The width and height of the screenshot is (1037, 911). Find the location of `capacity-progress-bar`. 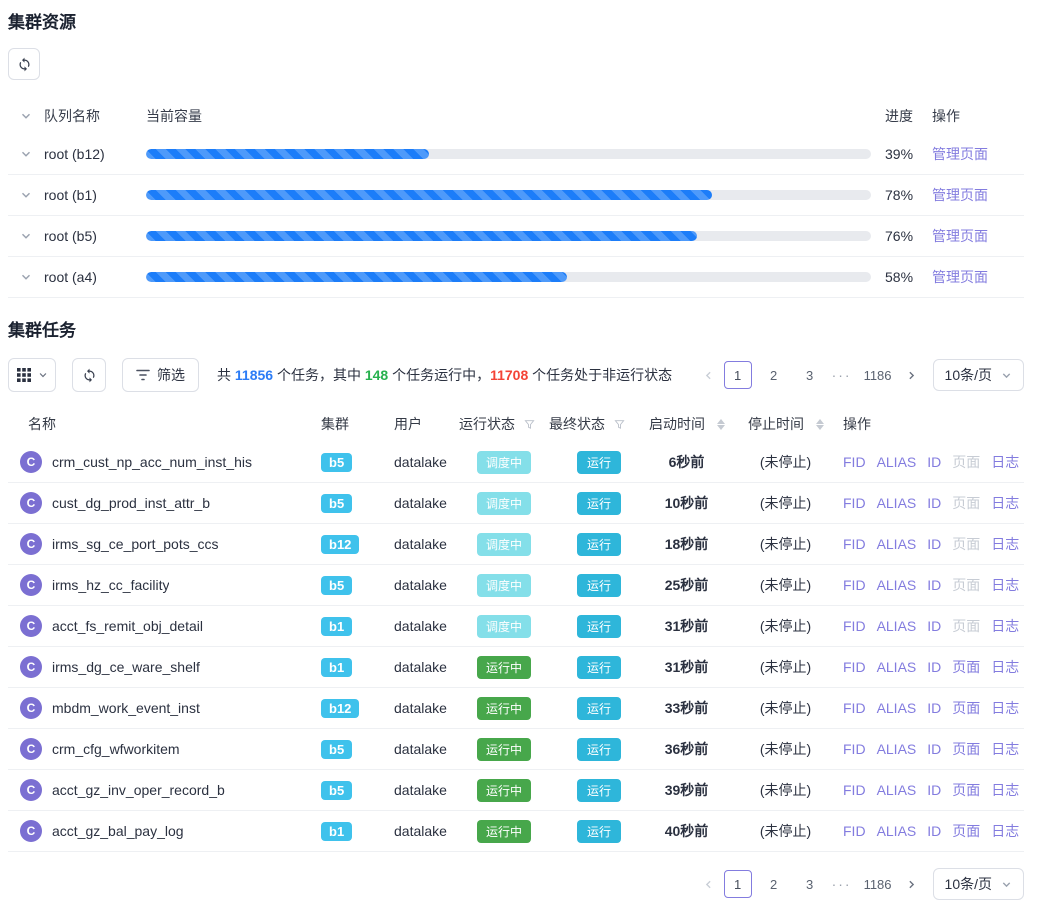

capacity-progress-bar is located at coordinates (515, 154).